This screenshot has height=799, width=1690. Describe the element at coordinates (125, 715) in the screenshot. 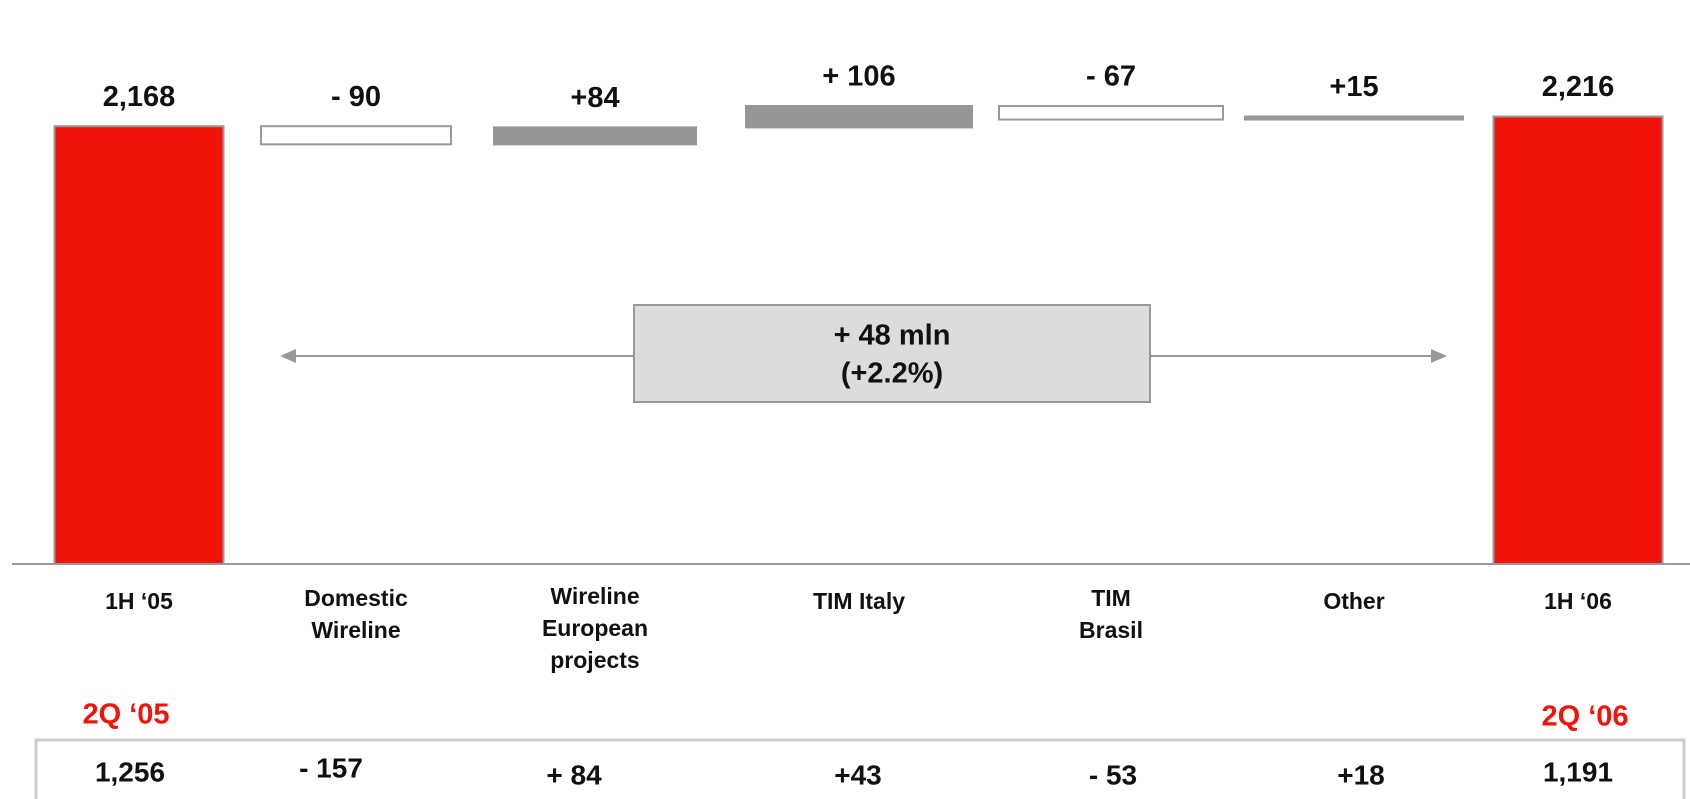

I see `quarter-label: 2Q ‘05` at that location.